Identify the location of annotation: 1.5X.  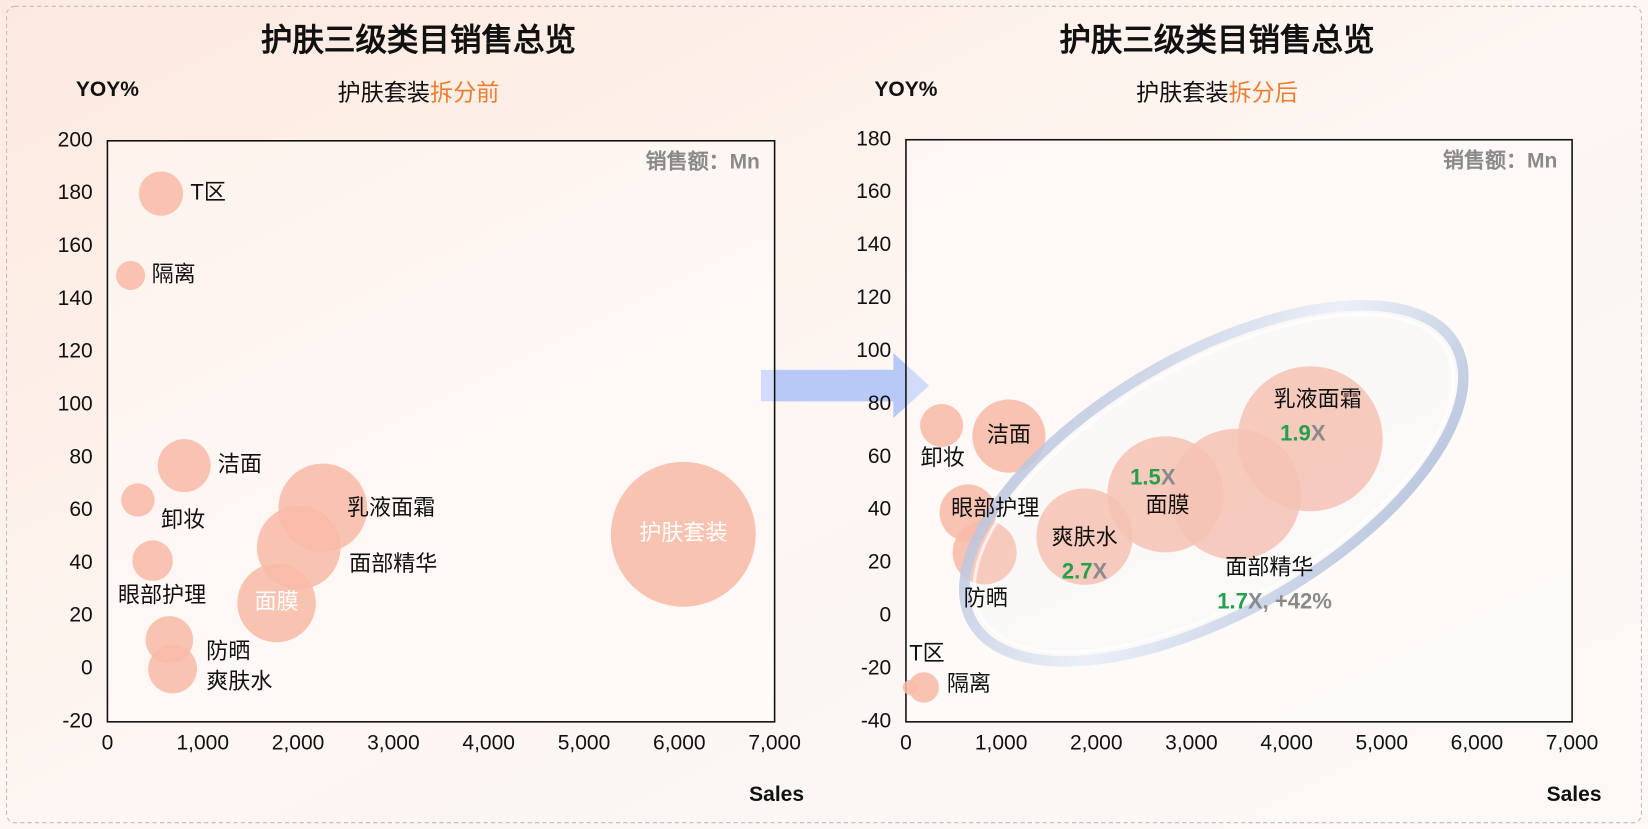
(1153, 476).